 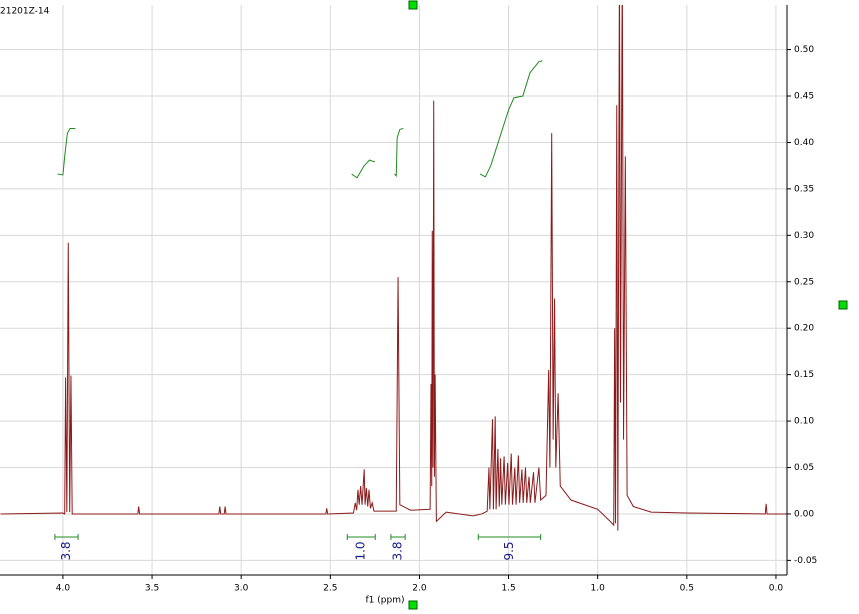 What do you see at coordinates (804, 189) in the screenshot?
I see `y-tick-label: 0.35` at bounding box center [804, 189].